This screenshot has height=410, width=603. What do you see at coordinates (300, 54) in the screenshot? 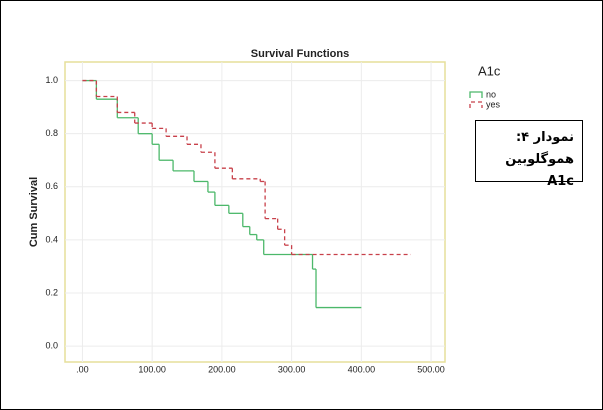
I see `chart-title: Survival Functions` at bounding box center [300, 54].